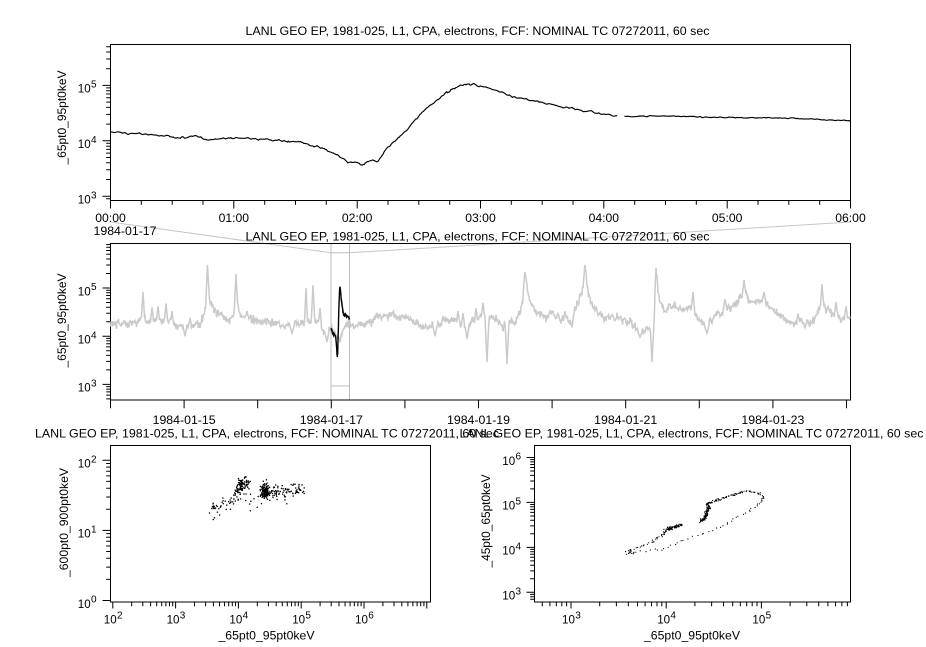  What do you see at coordinates (480, 218) in the screenshot?
I see `svg-text: 03:00` at bounding box center [480, 218].